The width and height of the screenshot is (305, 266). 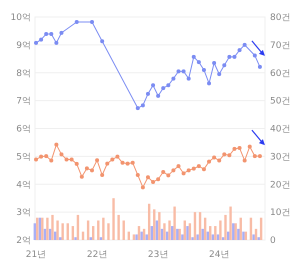 What do you see at coordinates (273, 241) in the screenshot?
I see `y2-tick-label: 0` at bounding box center [273, 241].